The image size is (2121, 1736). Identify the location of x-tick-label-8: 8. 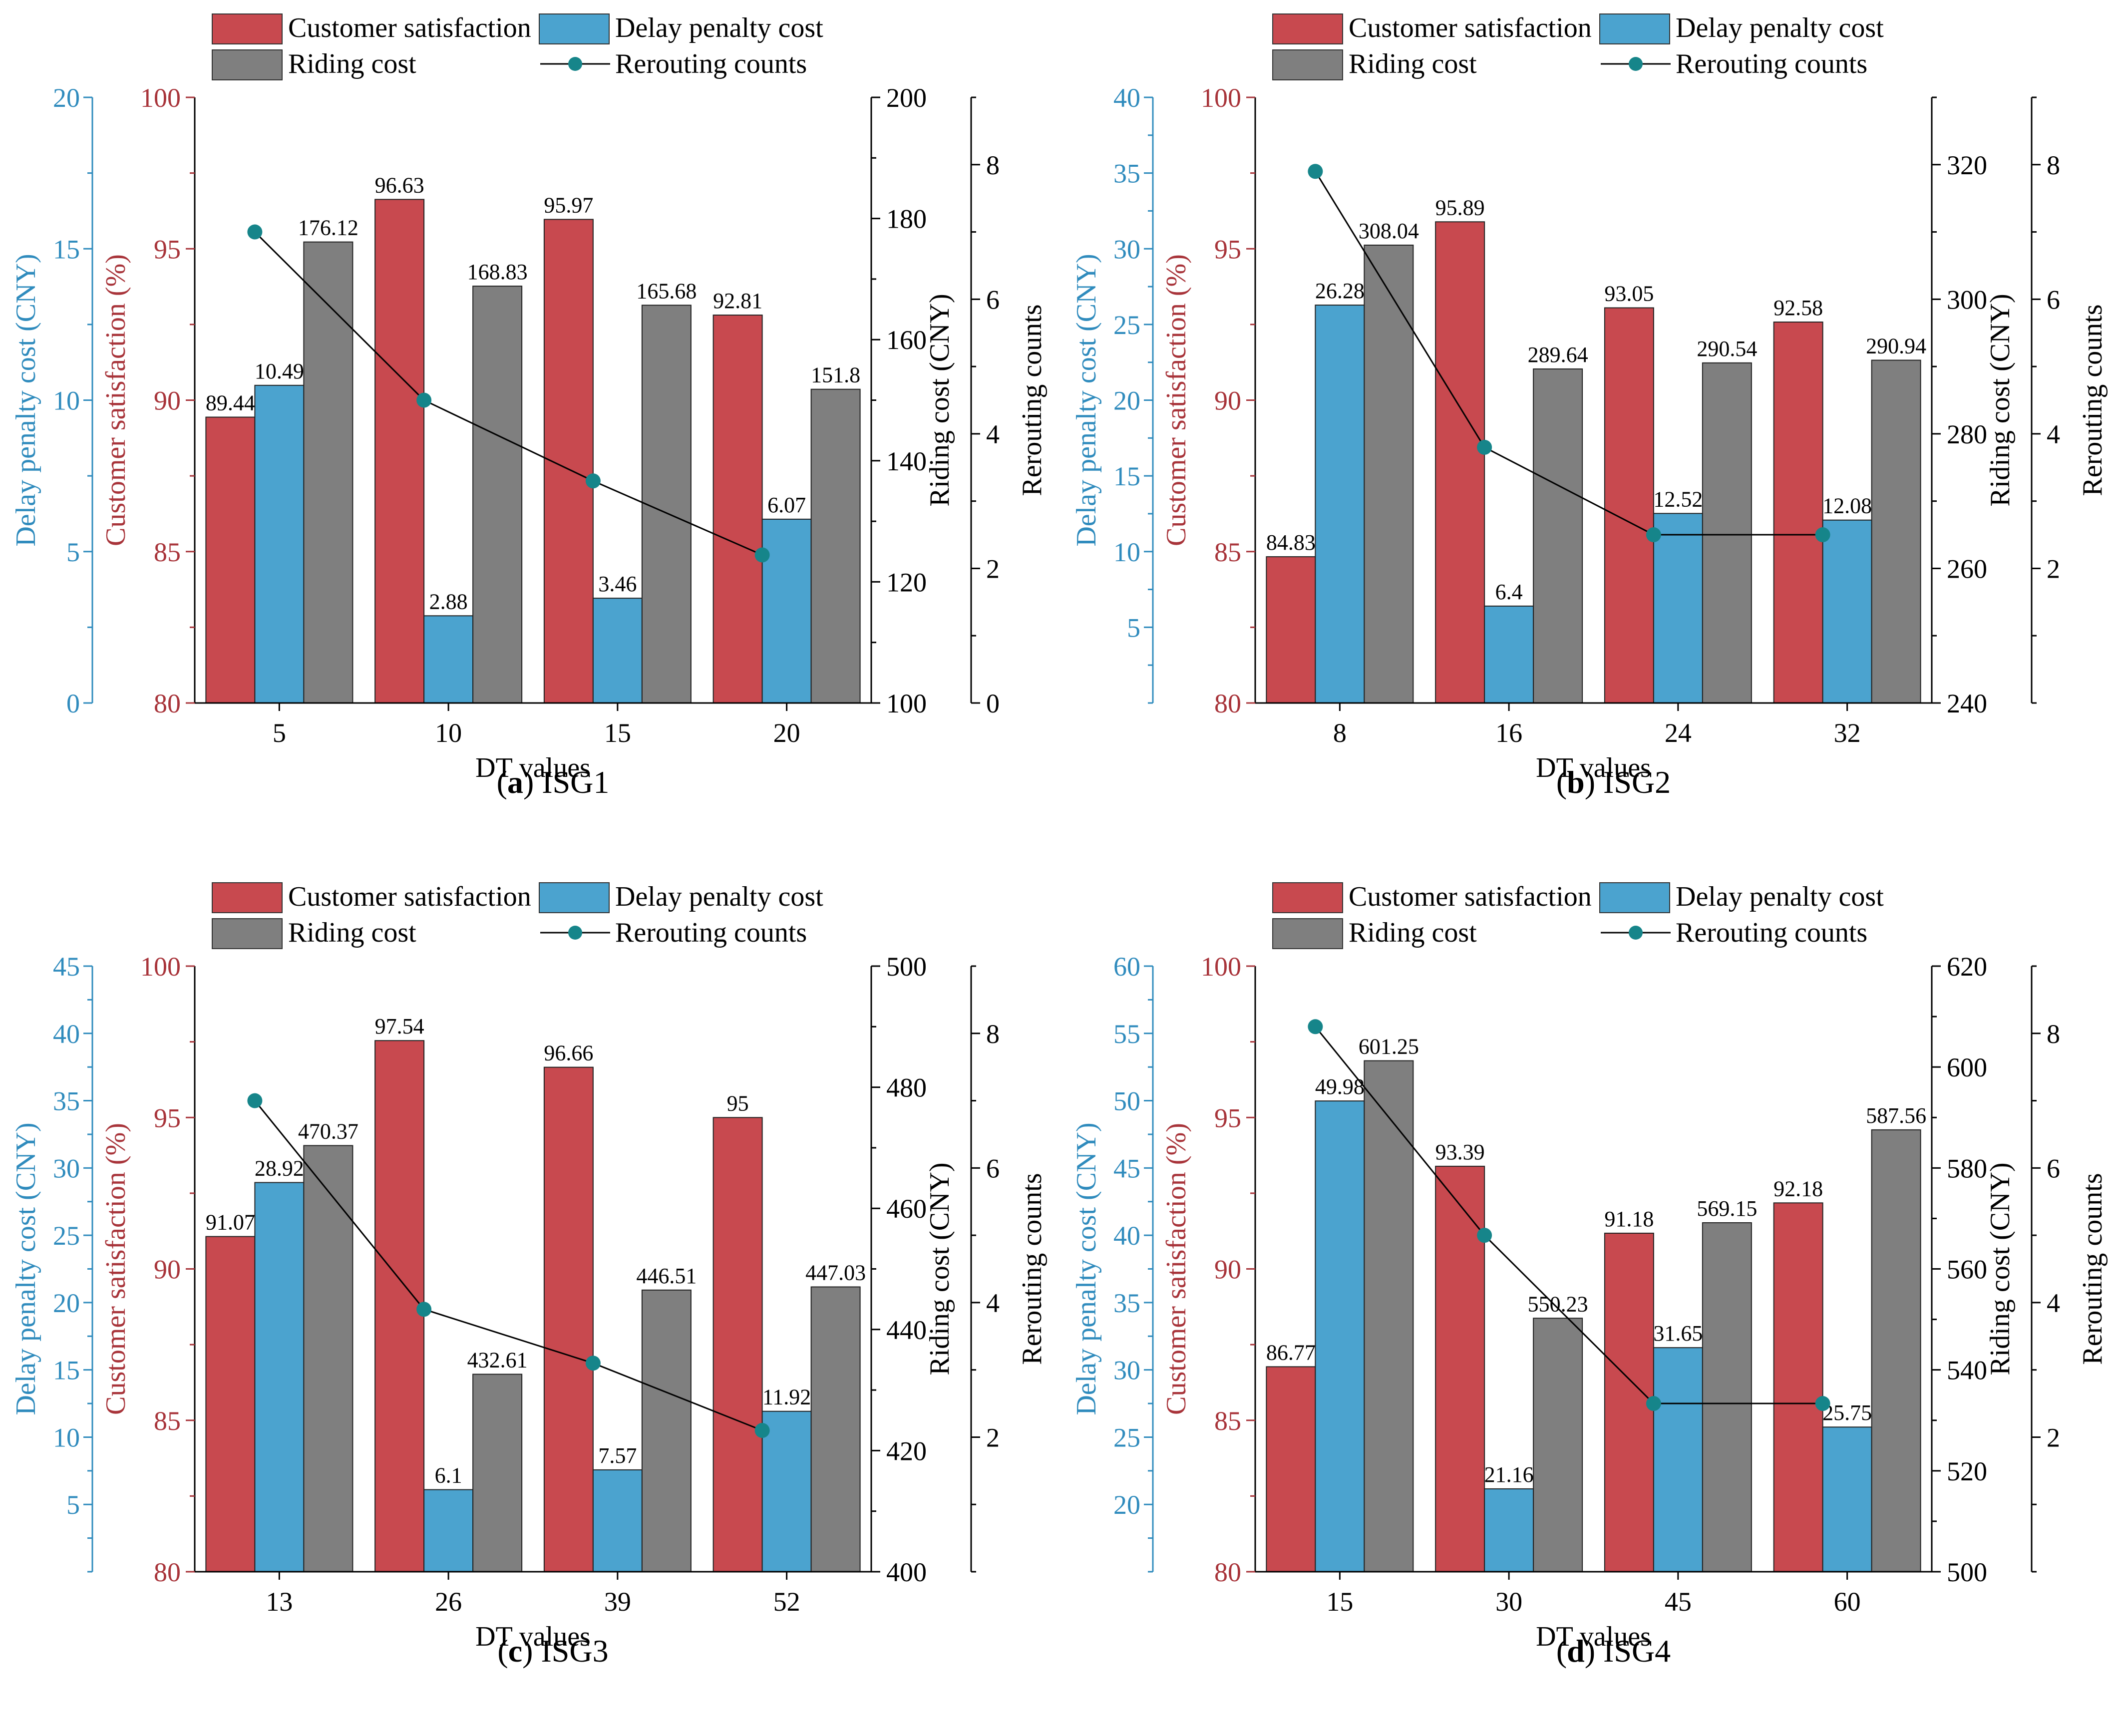
(1340, 733).